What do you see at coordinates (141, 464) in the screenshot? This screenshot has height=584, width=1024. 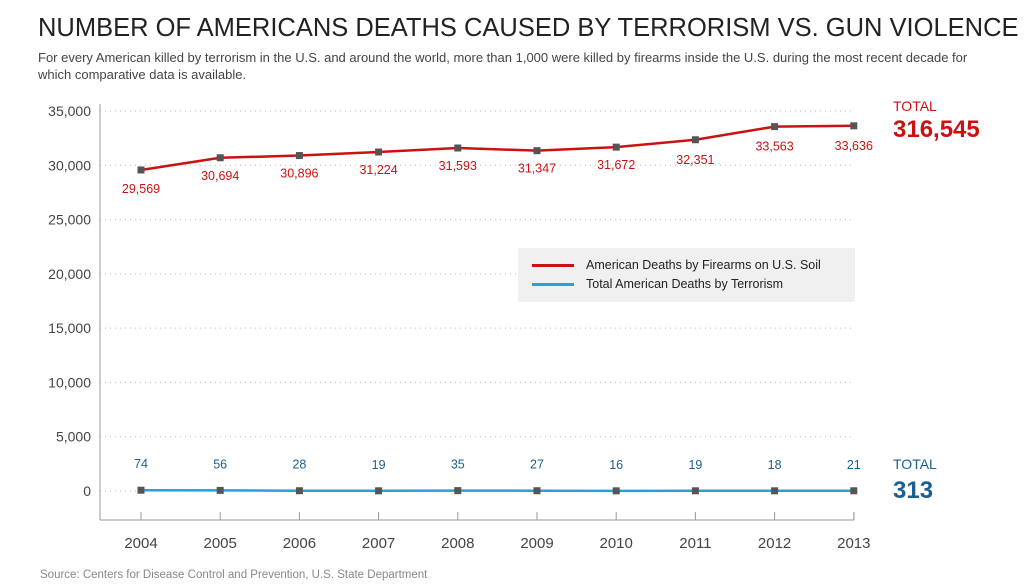 I see `data-label-terrorism: 74` at bounding box center [141, 464].